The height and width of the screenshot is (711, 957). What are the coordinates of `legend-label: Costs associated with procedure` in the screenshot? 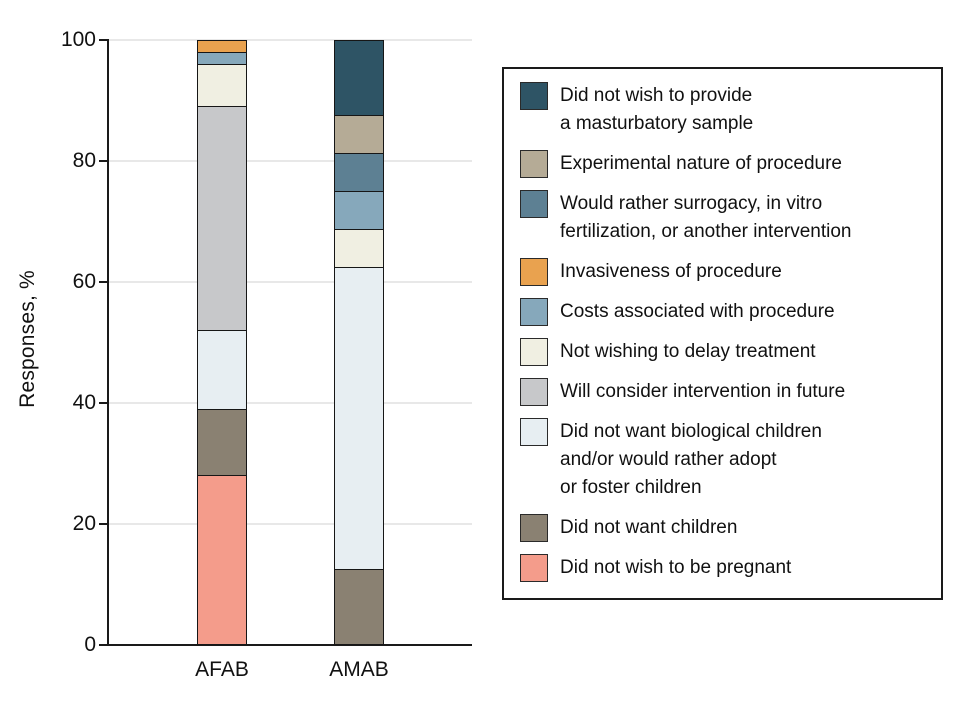 It's located at (697, 311).